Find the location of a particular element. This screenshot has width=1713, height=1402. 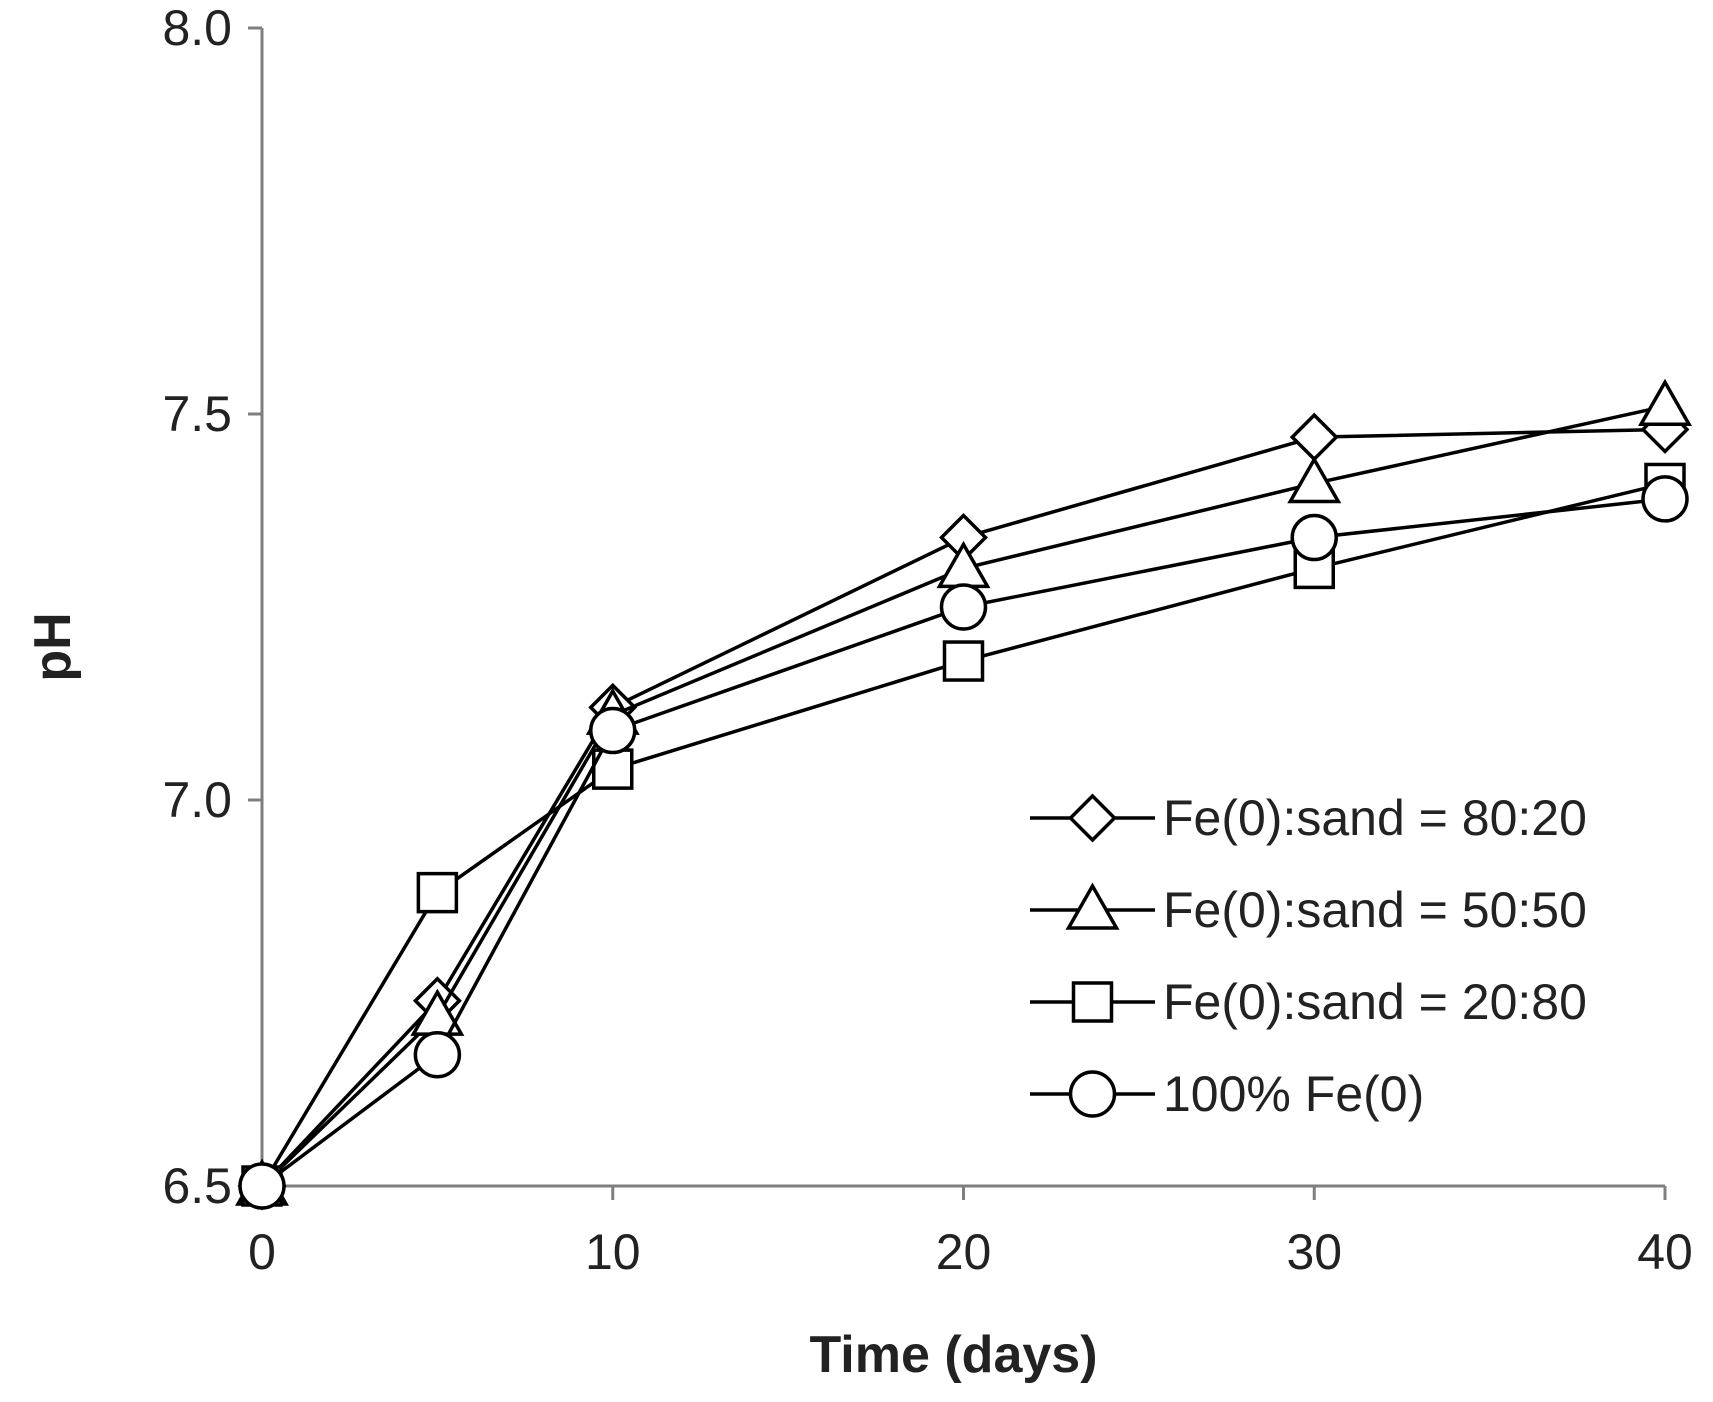

legend-item: Fe(0):sand = 50:50 is located at coordinates (1308, 910).